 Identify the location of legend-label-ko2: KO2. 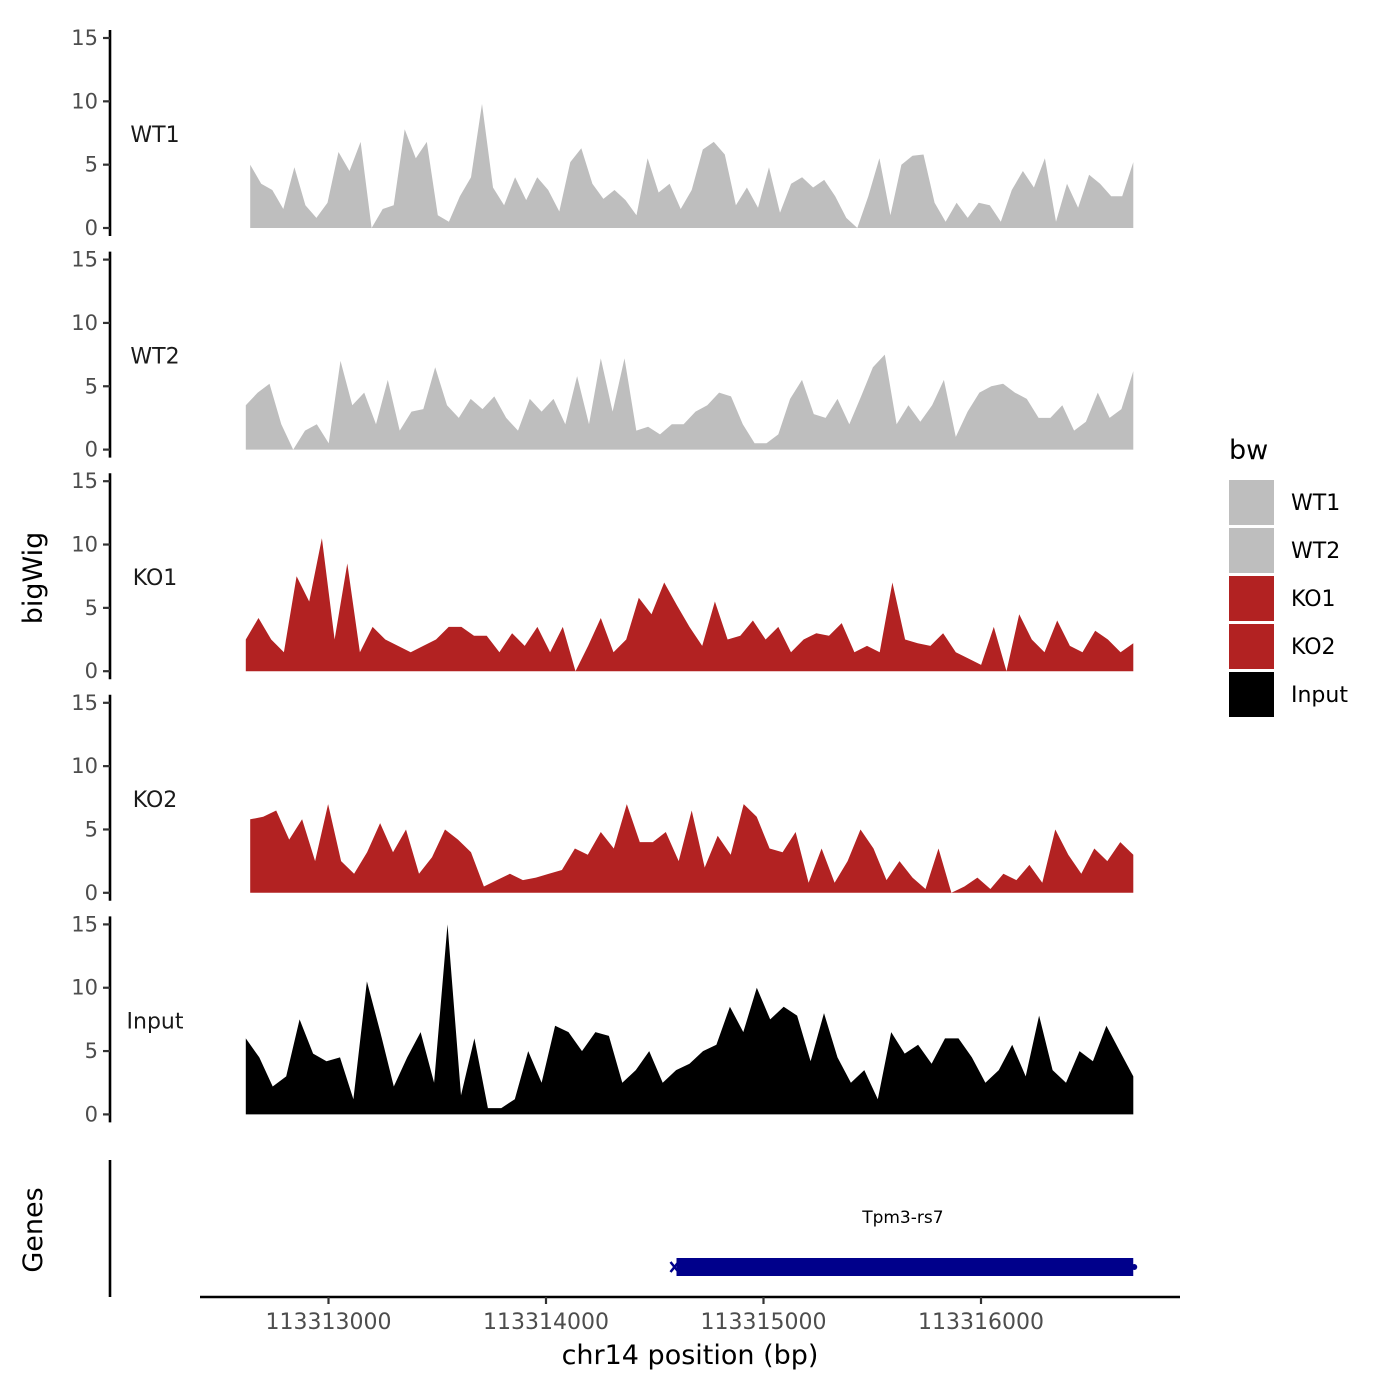
(1313, 647).